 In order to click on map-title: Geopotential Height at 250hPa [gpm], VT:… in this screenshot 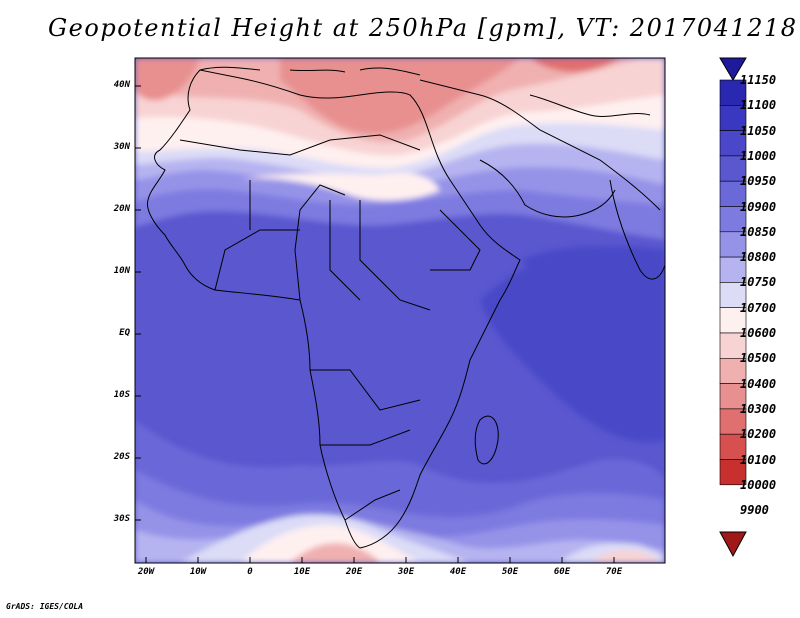, I will do `click(423, 28)`.